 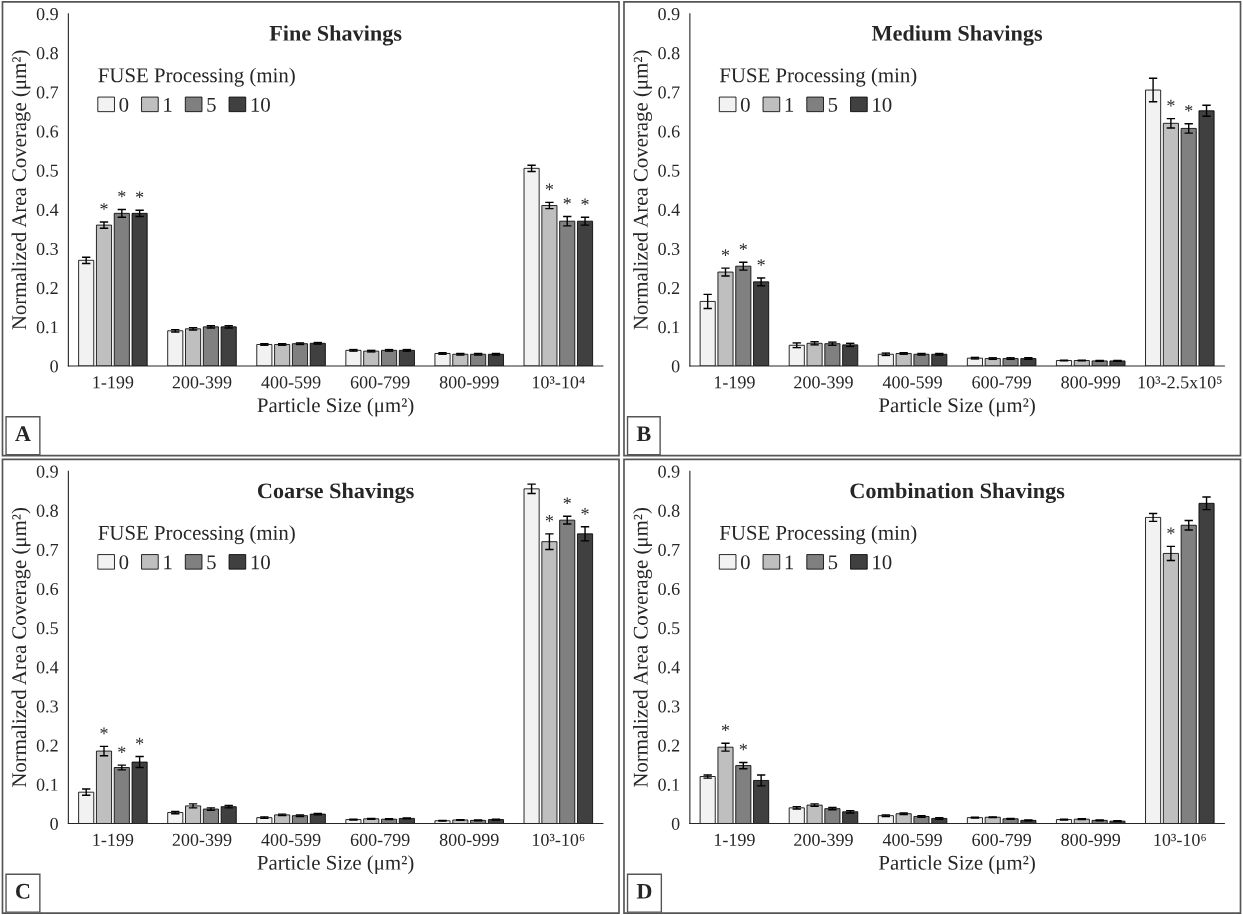 What do you see at coordinates (335, 493) in the screenshot?
I see `chart-title: Coarse Shavings` at bounding box center [335, 493].